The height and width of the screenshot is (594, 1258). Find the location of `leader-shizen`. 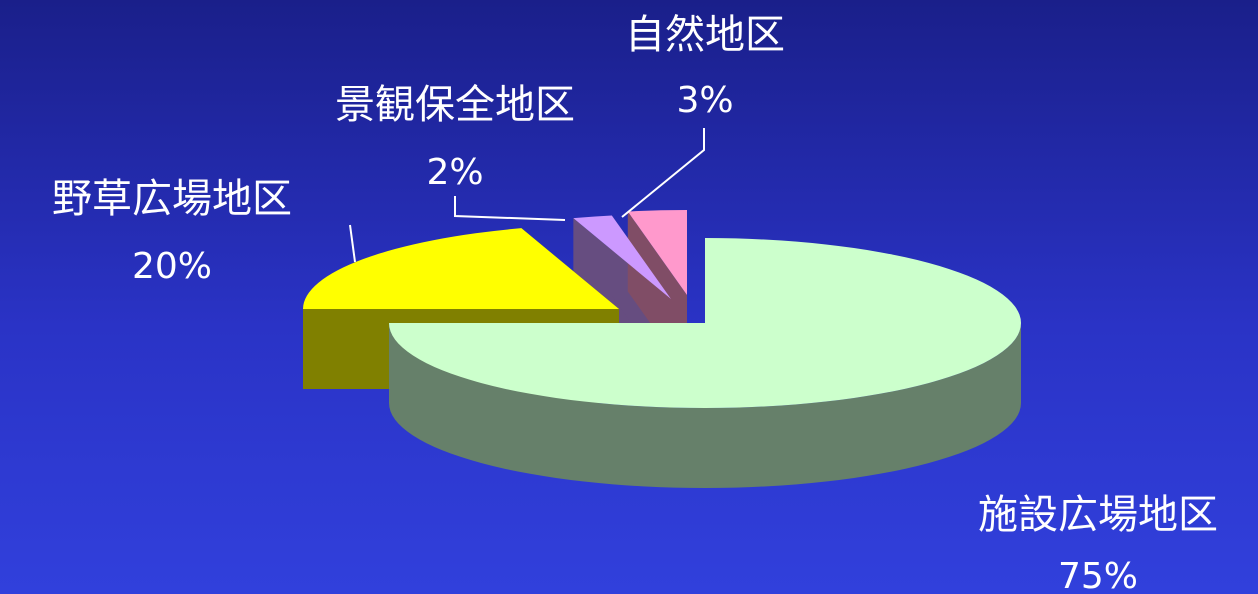

leader-shizen is located at coordinates (663, 173).